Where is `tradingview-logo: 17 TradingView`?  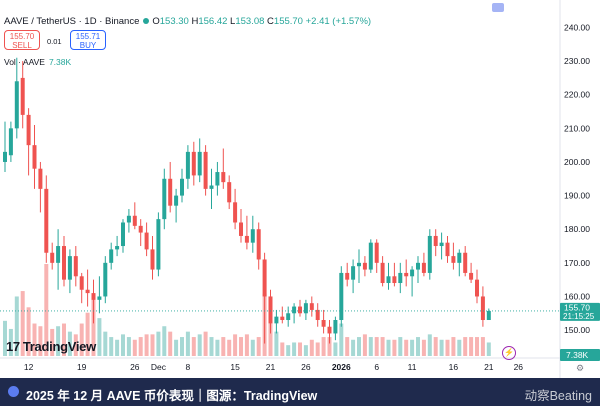 tradingview-logo: 17 TradingView is located at coordinates (51, 346).